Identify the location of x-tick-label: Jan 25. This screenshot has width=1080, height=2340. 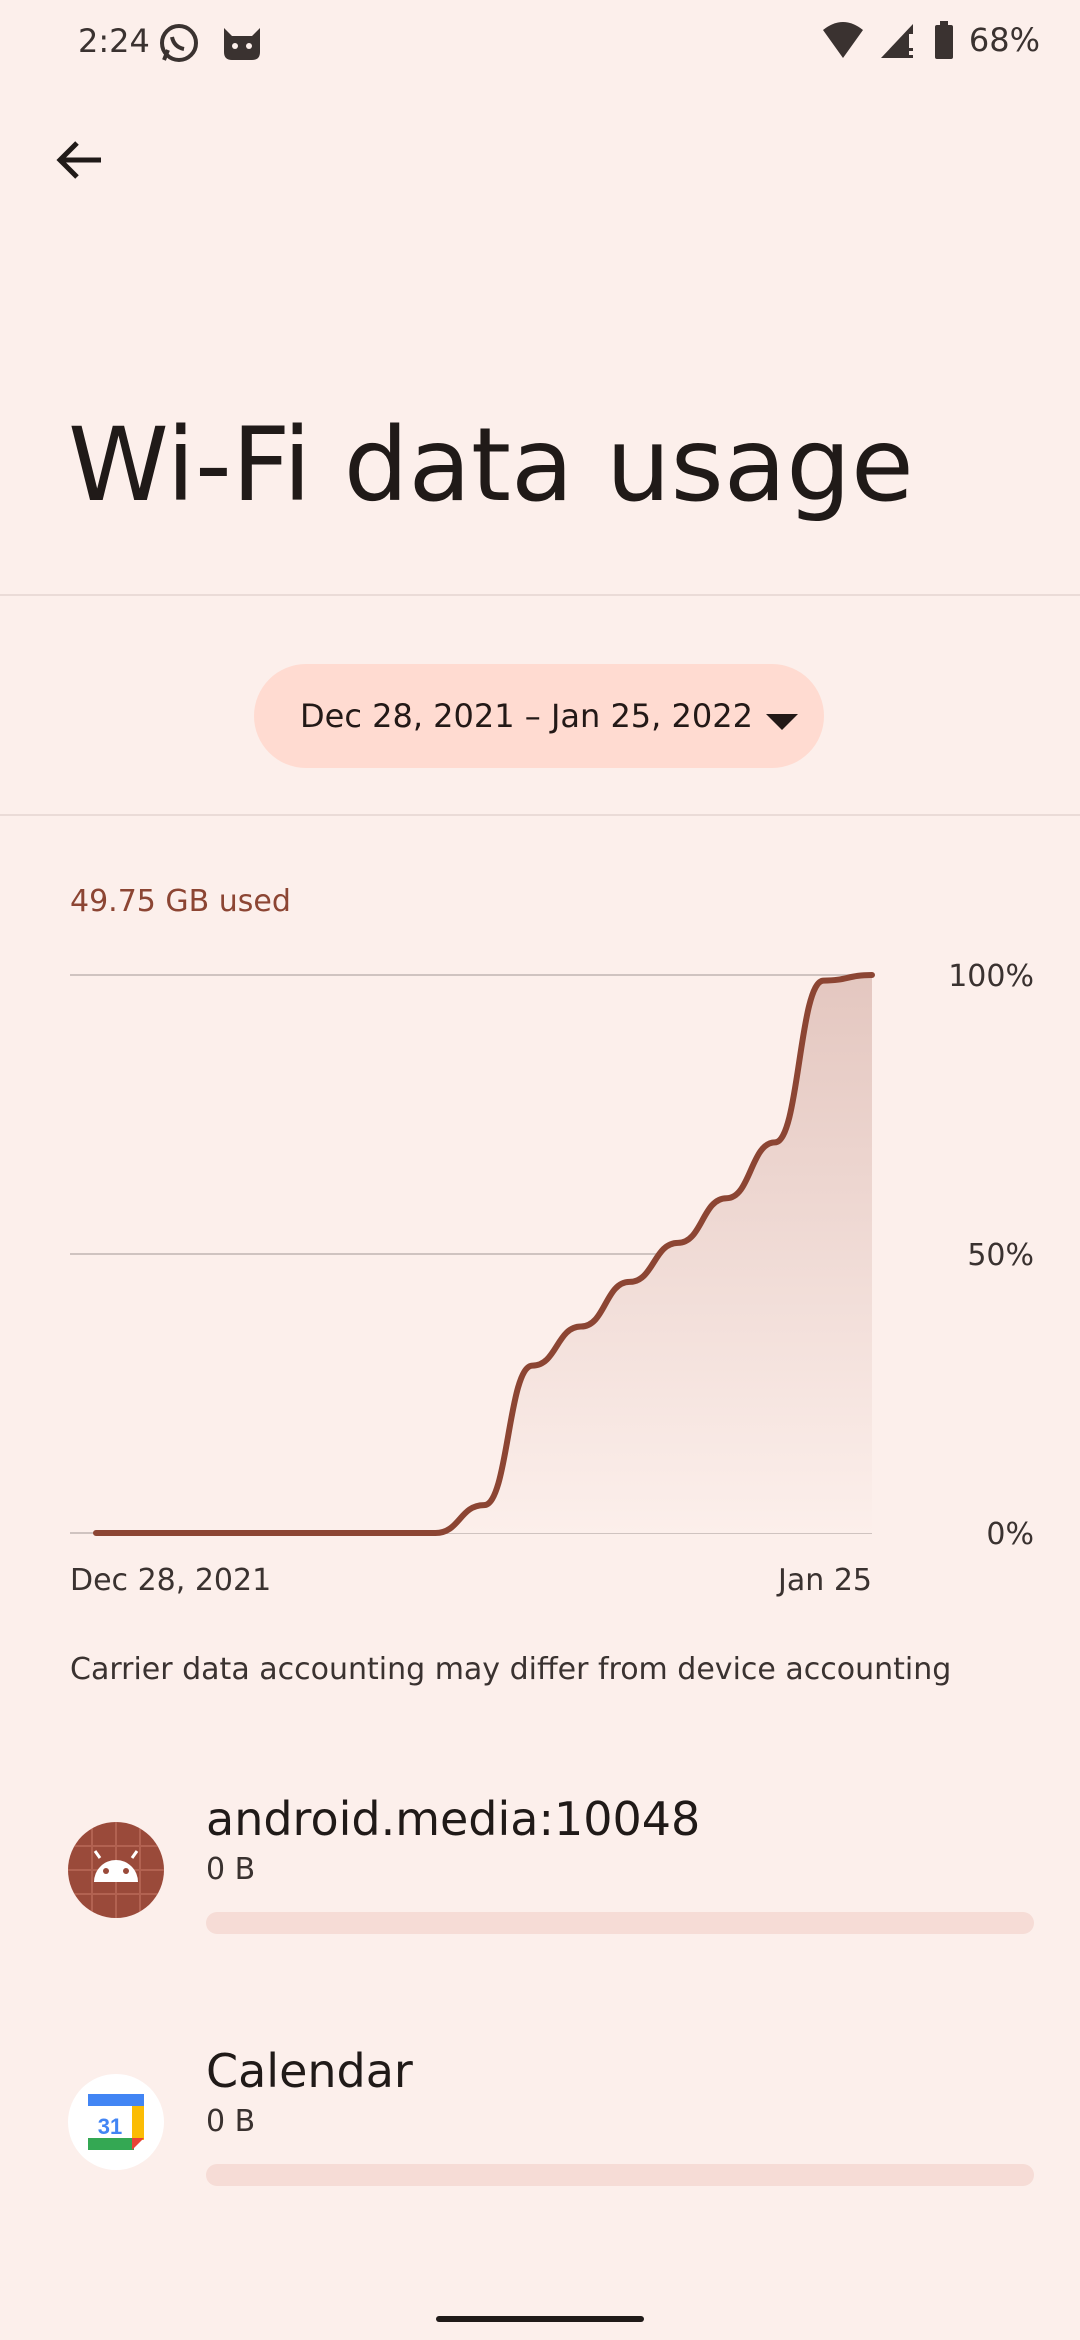
(824, 1580).